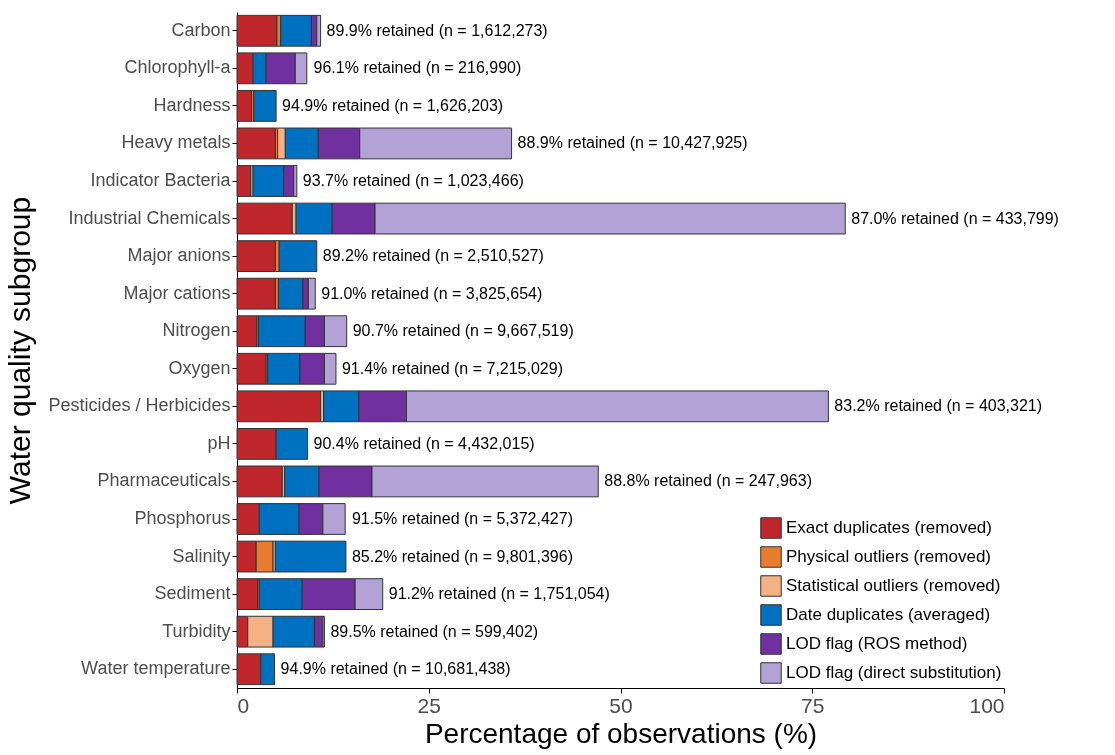  I want to click on y-tick-label: Major anions, so click(179, 255).